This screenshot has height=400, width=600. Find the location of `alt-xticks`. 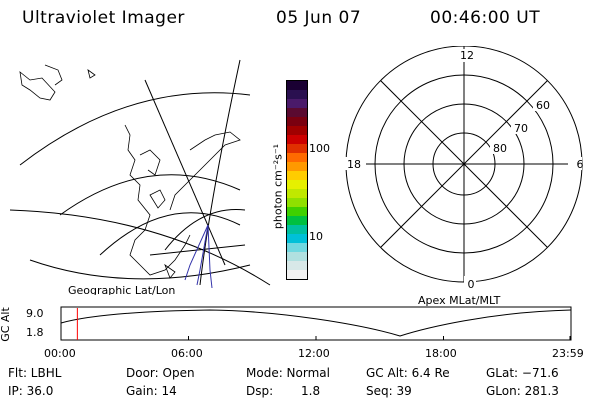

alt-xticks is located at coordinates (315, 338).